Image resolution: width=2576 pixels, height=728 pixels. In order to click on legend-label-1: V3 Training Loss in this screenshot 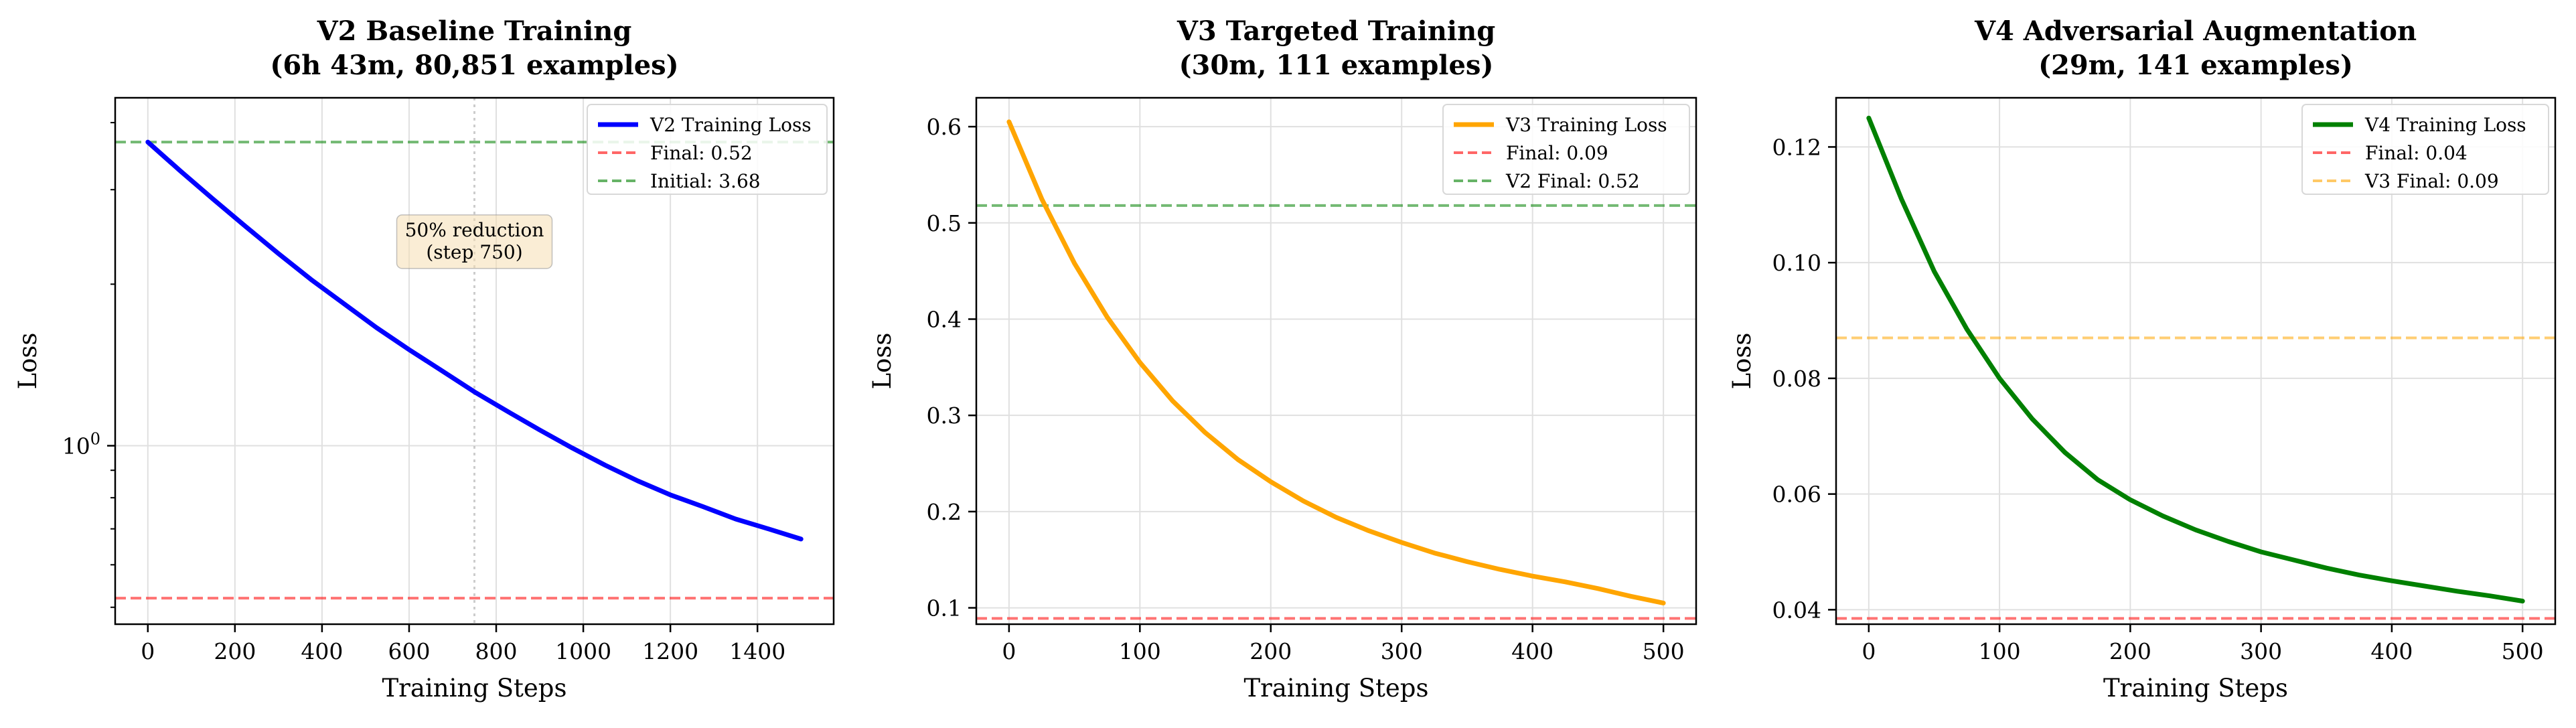, I will do `click(1586, 125)`.